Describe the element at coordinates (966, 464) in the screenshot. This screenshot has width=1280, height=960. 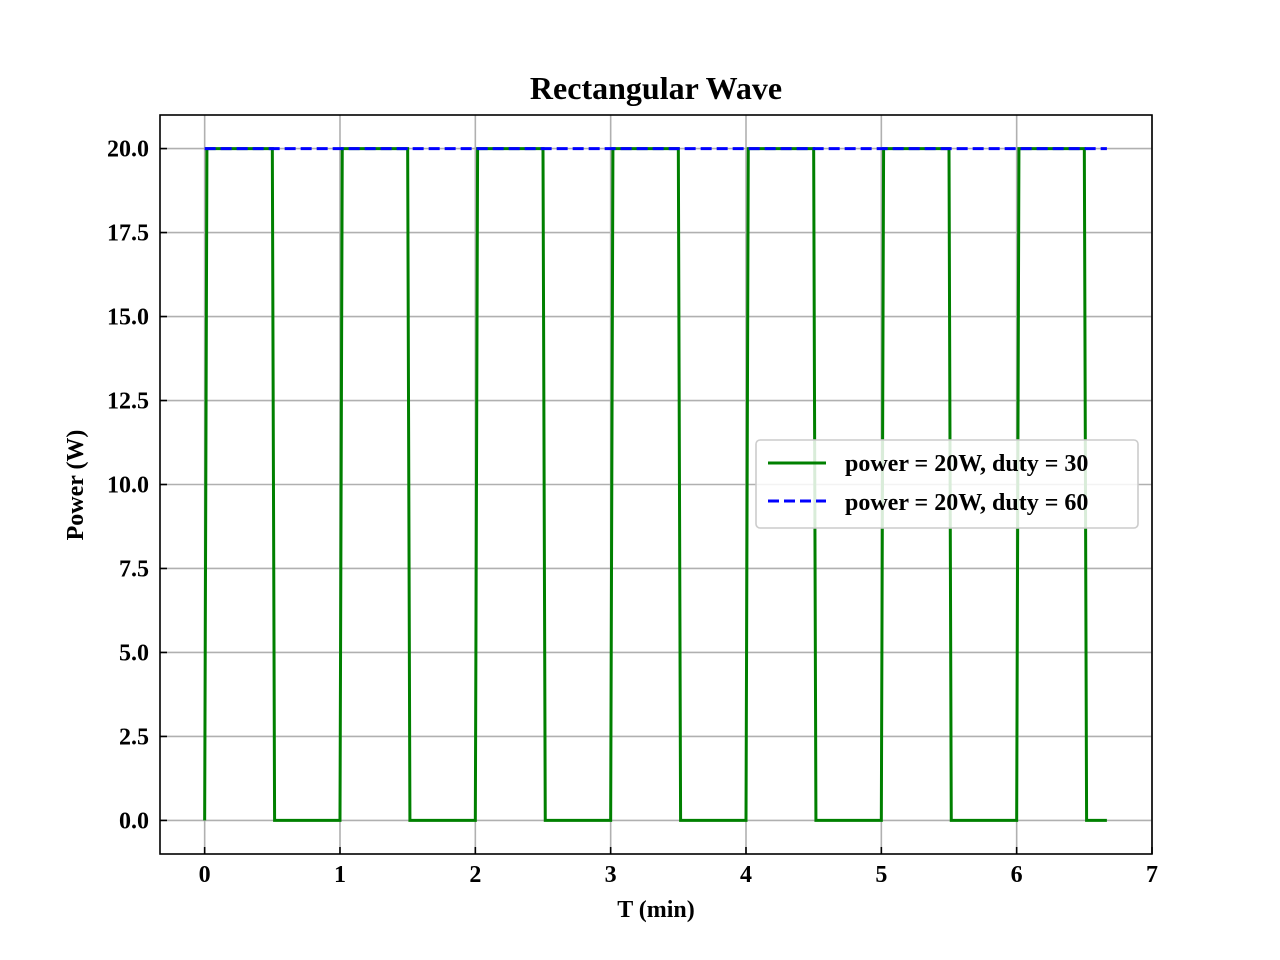
I see `legend-label-duty-30: power = 20W, duty = 30` at that location.